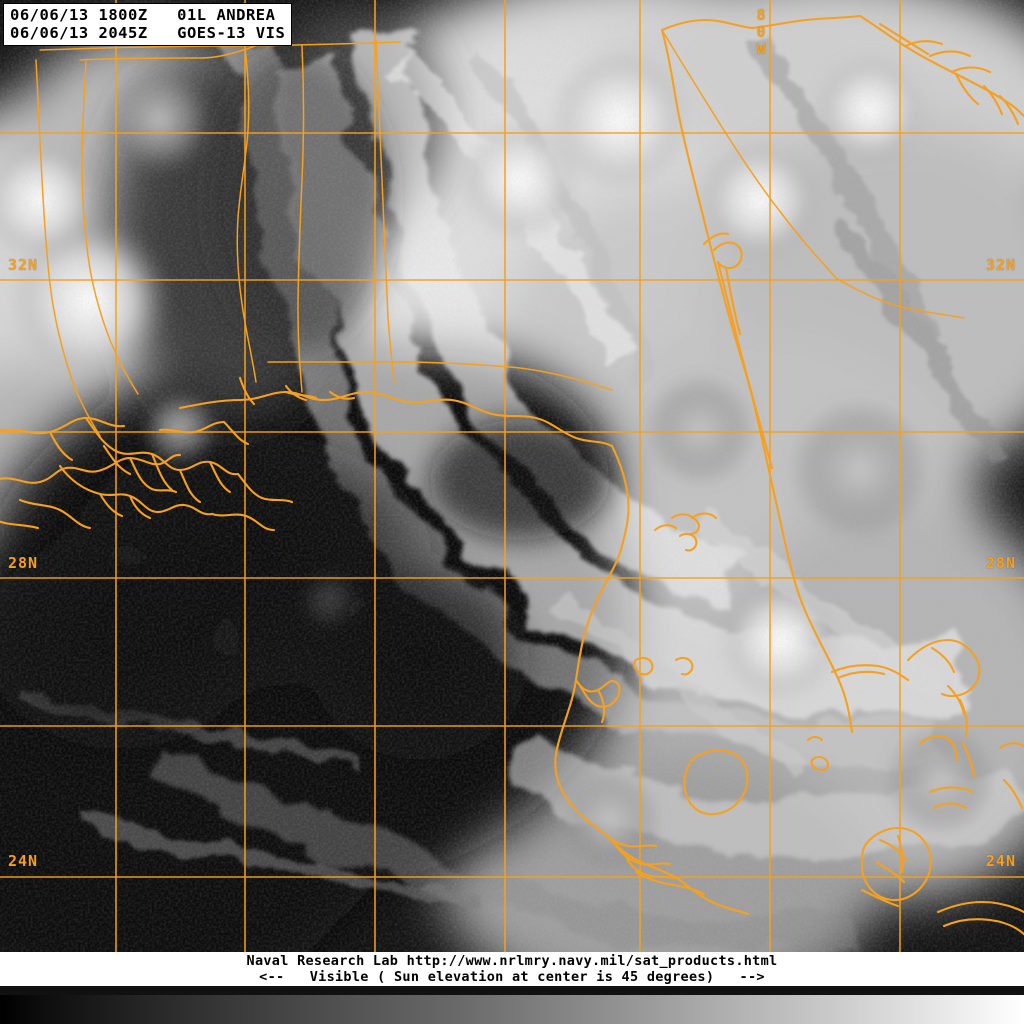 The width and height of the screenshot is (1024, 1024). Describe the element at coordinates (1000, 563) in the screenshot. I see `lat-label-right-28n: 28N` at that location.